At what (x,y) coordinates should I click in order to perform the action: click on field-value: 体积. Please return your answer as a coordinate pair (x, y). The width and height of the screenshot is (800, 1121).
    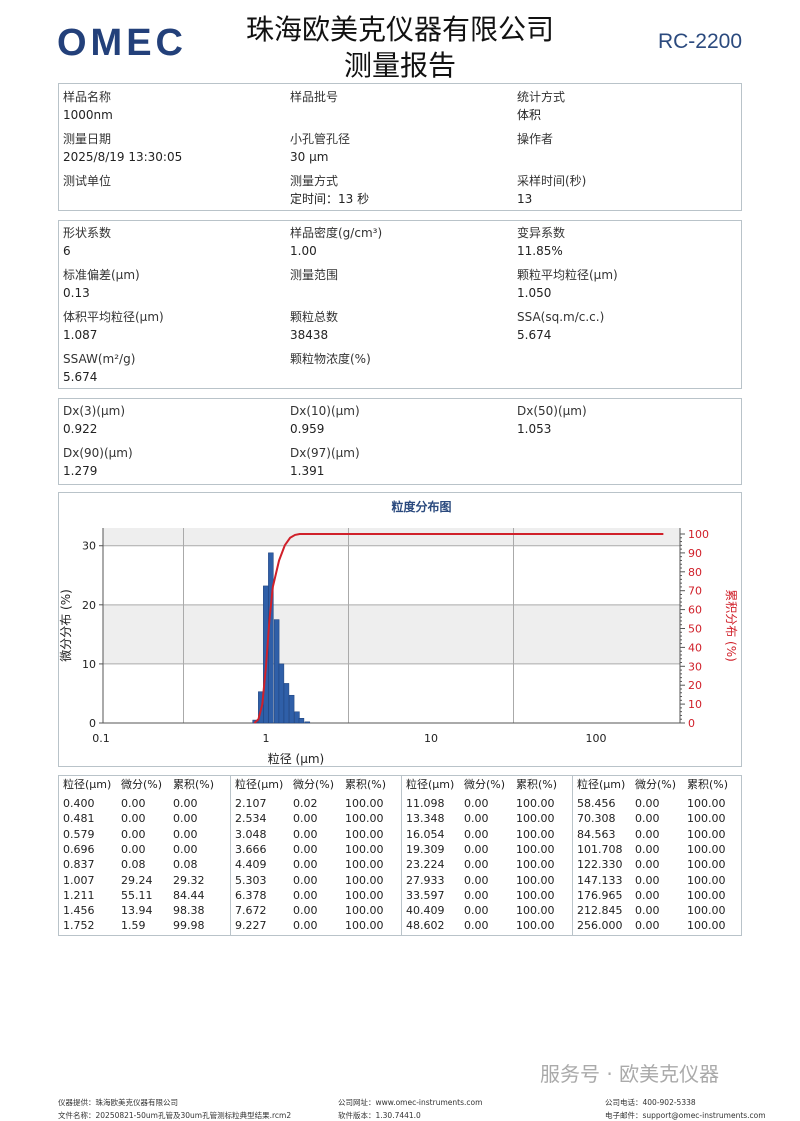
    Looking at the image, I should click on (529, 115).